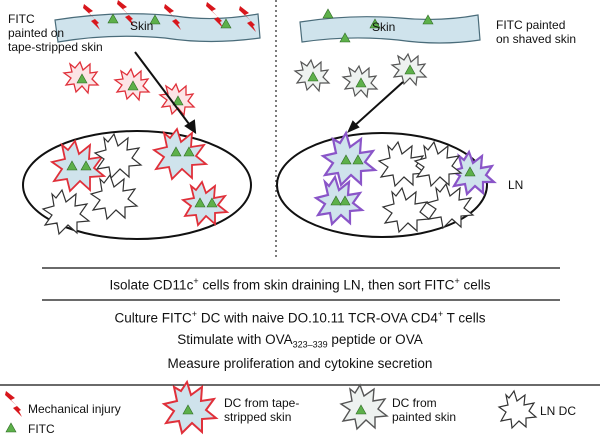 The height and width of the screenshot is (443, 600). Describe the element at coordinates (384, 27) in the screenshot. I see `right-skin-label: Skin` at that location.